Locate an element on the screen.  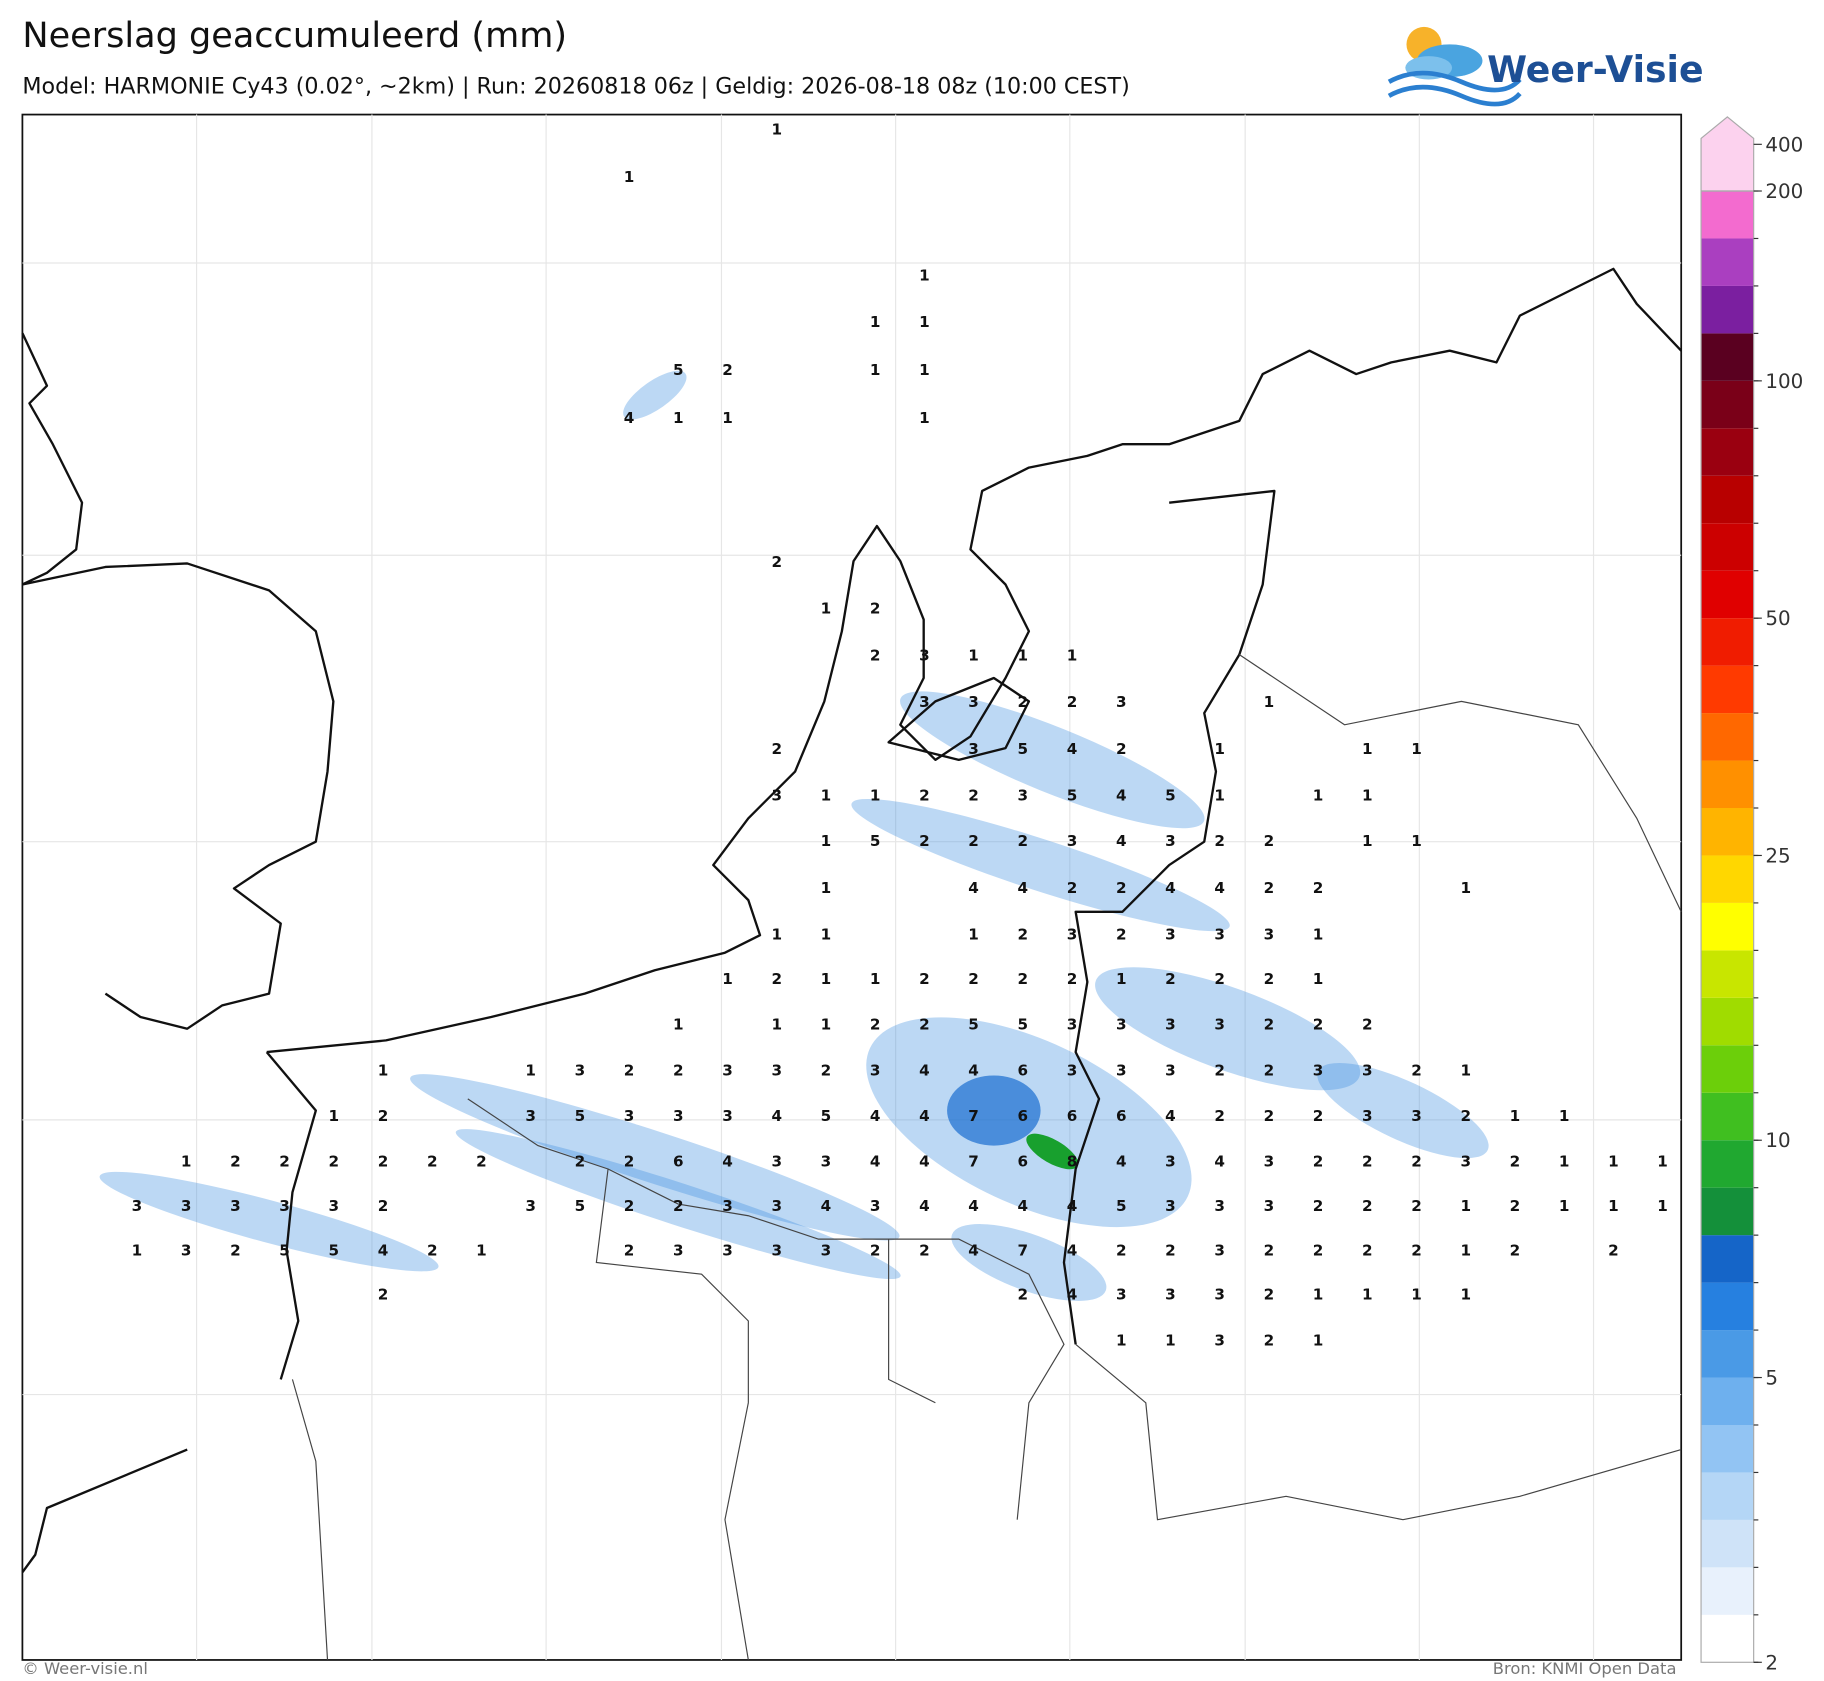
colorbar-label: 100 is located at coordinates (1784, 381).